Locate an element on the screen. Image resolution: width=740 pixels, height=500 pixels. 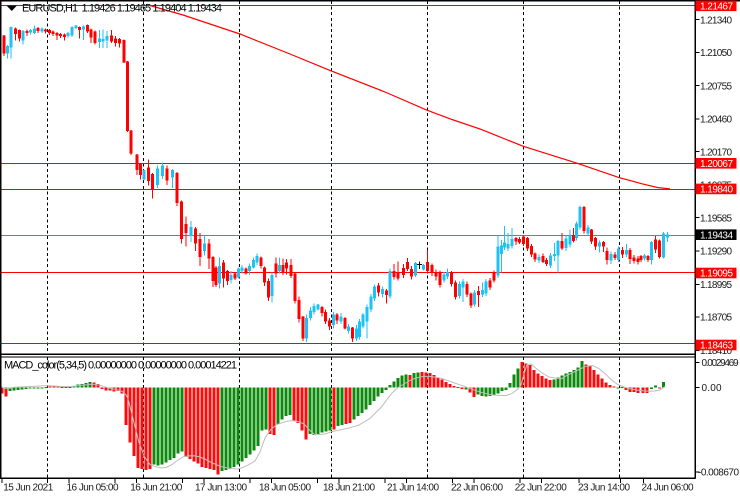
svg-text: 21 Jun 14:00 is located at coordinates (413, 488).